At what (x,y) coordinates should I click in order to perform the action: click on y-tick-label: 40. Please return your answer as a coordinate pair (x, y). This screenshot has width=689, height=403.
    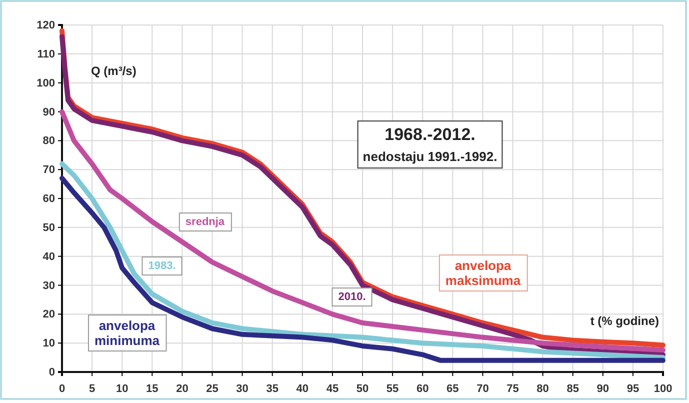
    Looking at the image, I should click on (48, 256).